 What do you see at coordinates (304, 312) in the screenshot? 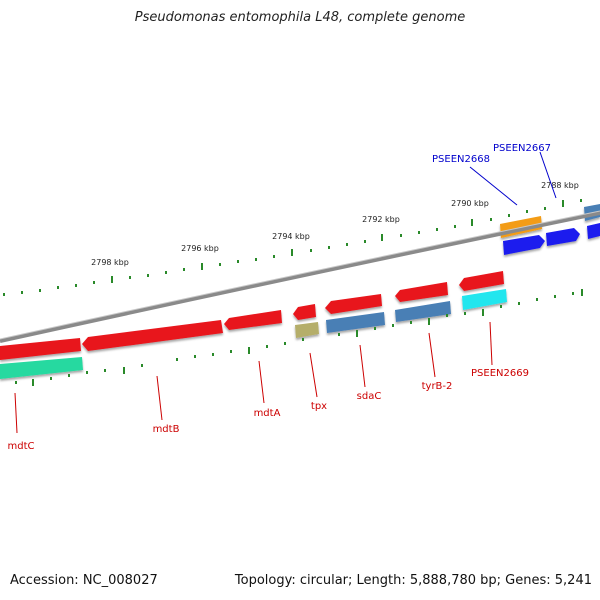
I see `gene-tpx` at bounding box center [304, 312].